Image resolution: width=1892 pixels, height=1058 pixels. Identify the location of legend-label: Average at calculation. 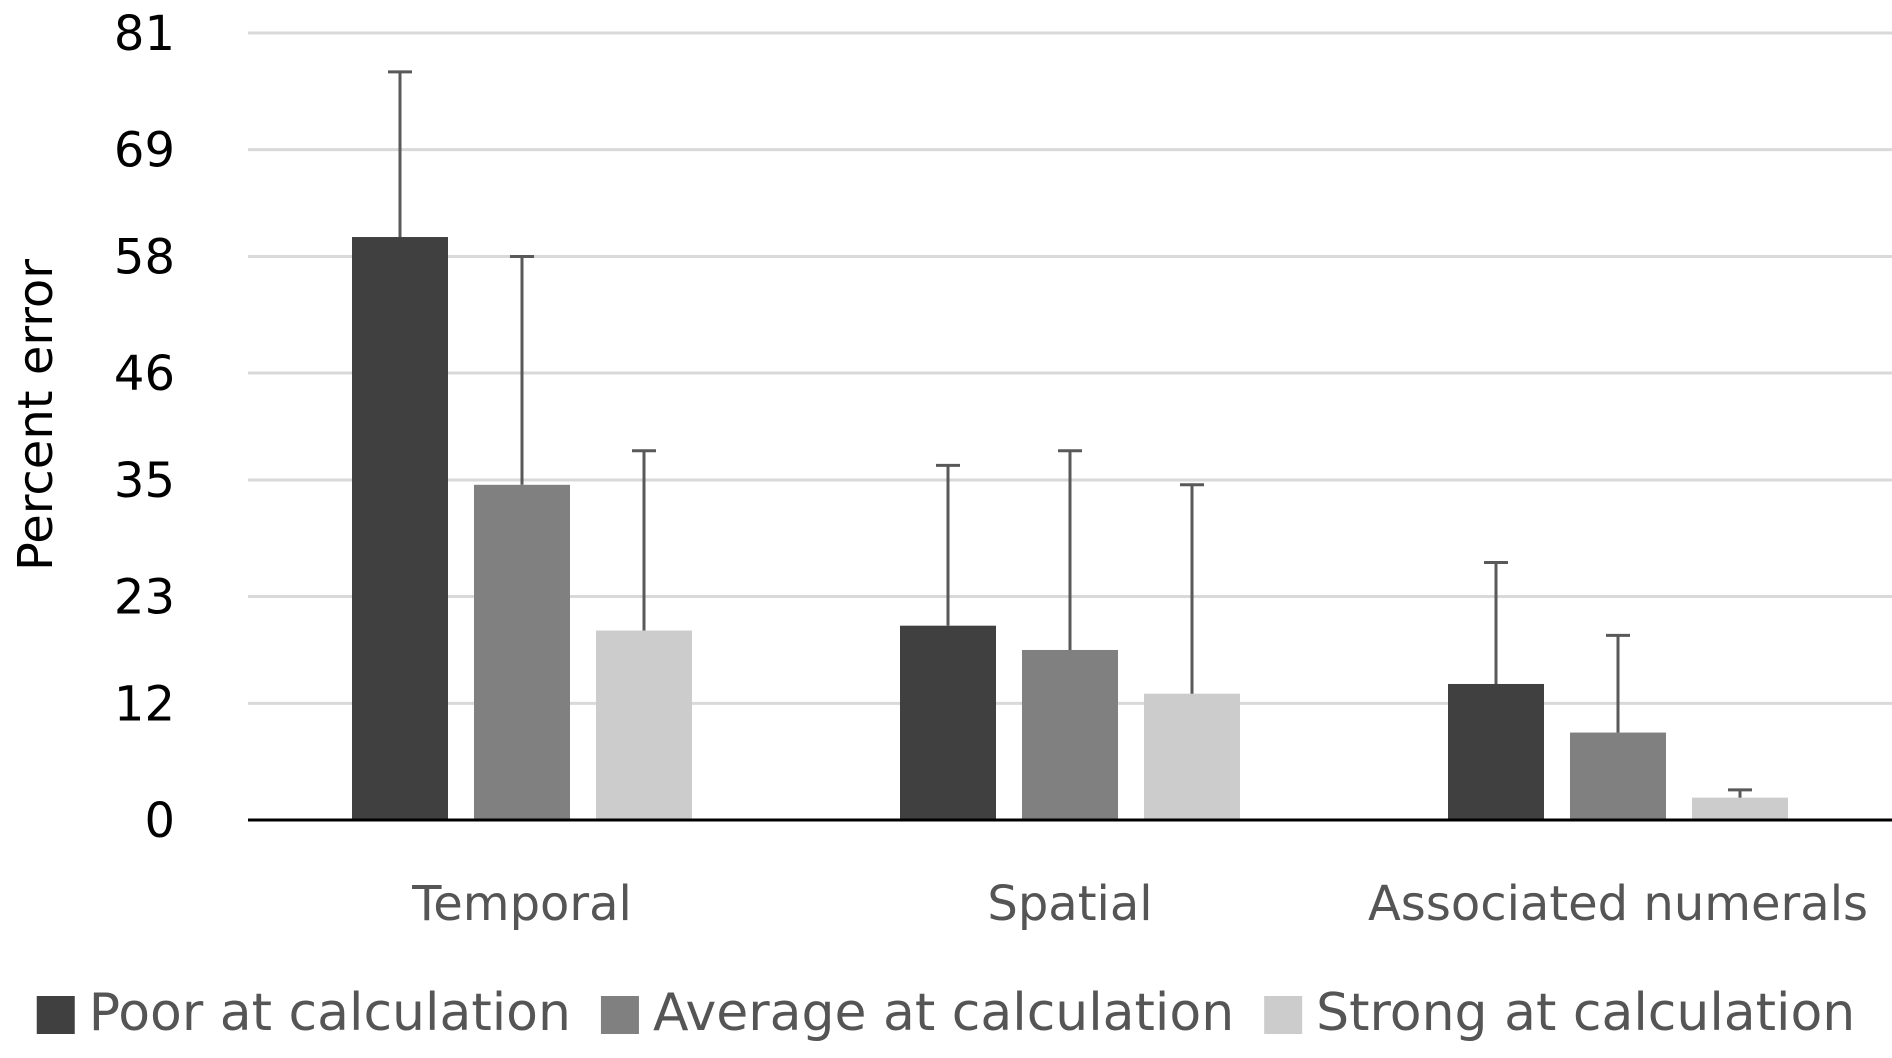
(943, 1013).